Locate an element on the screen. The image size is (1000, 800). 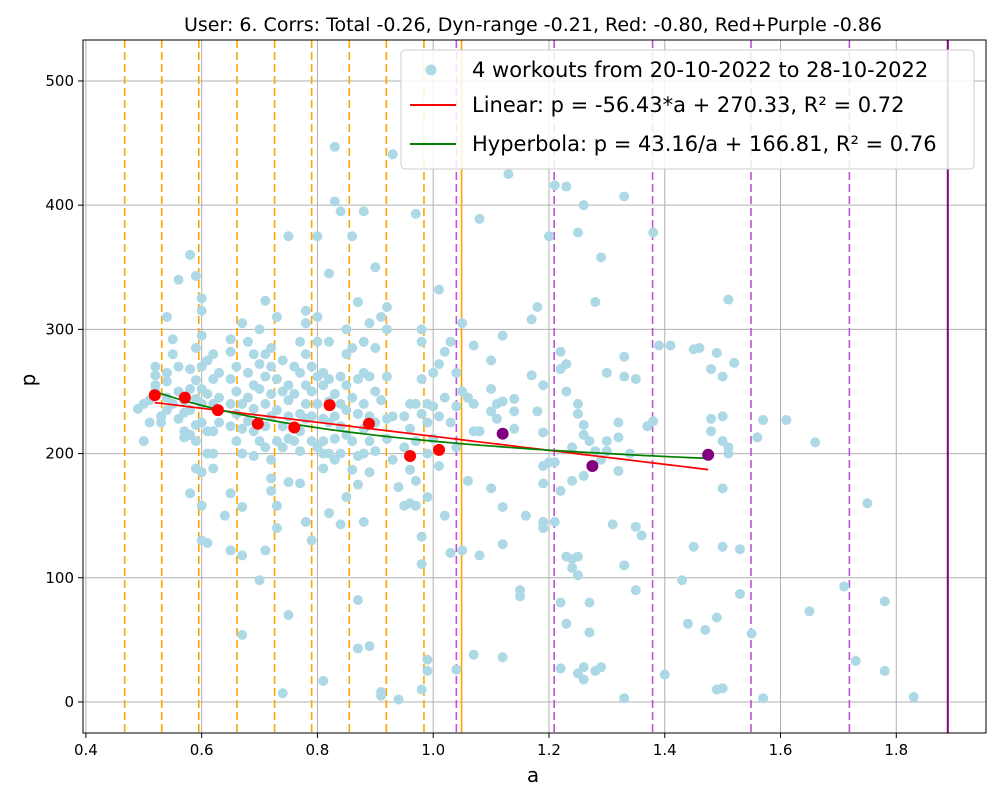
x-tick-label: 0.6 is located at coordinates (202, 750).